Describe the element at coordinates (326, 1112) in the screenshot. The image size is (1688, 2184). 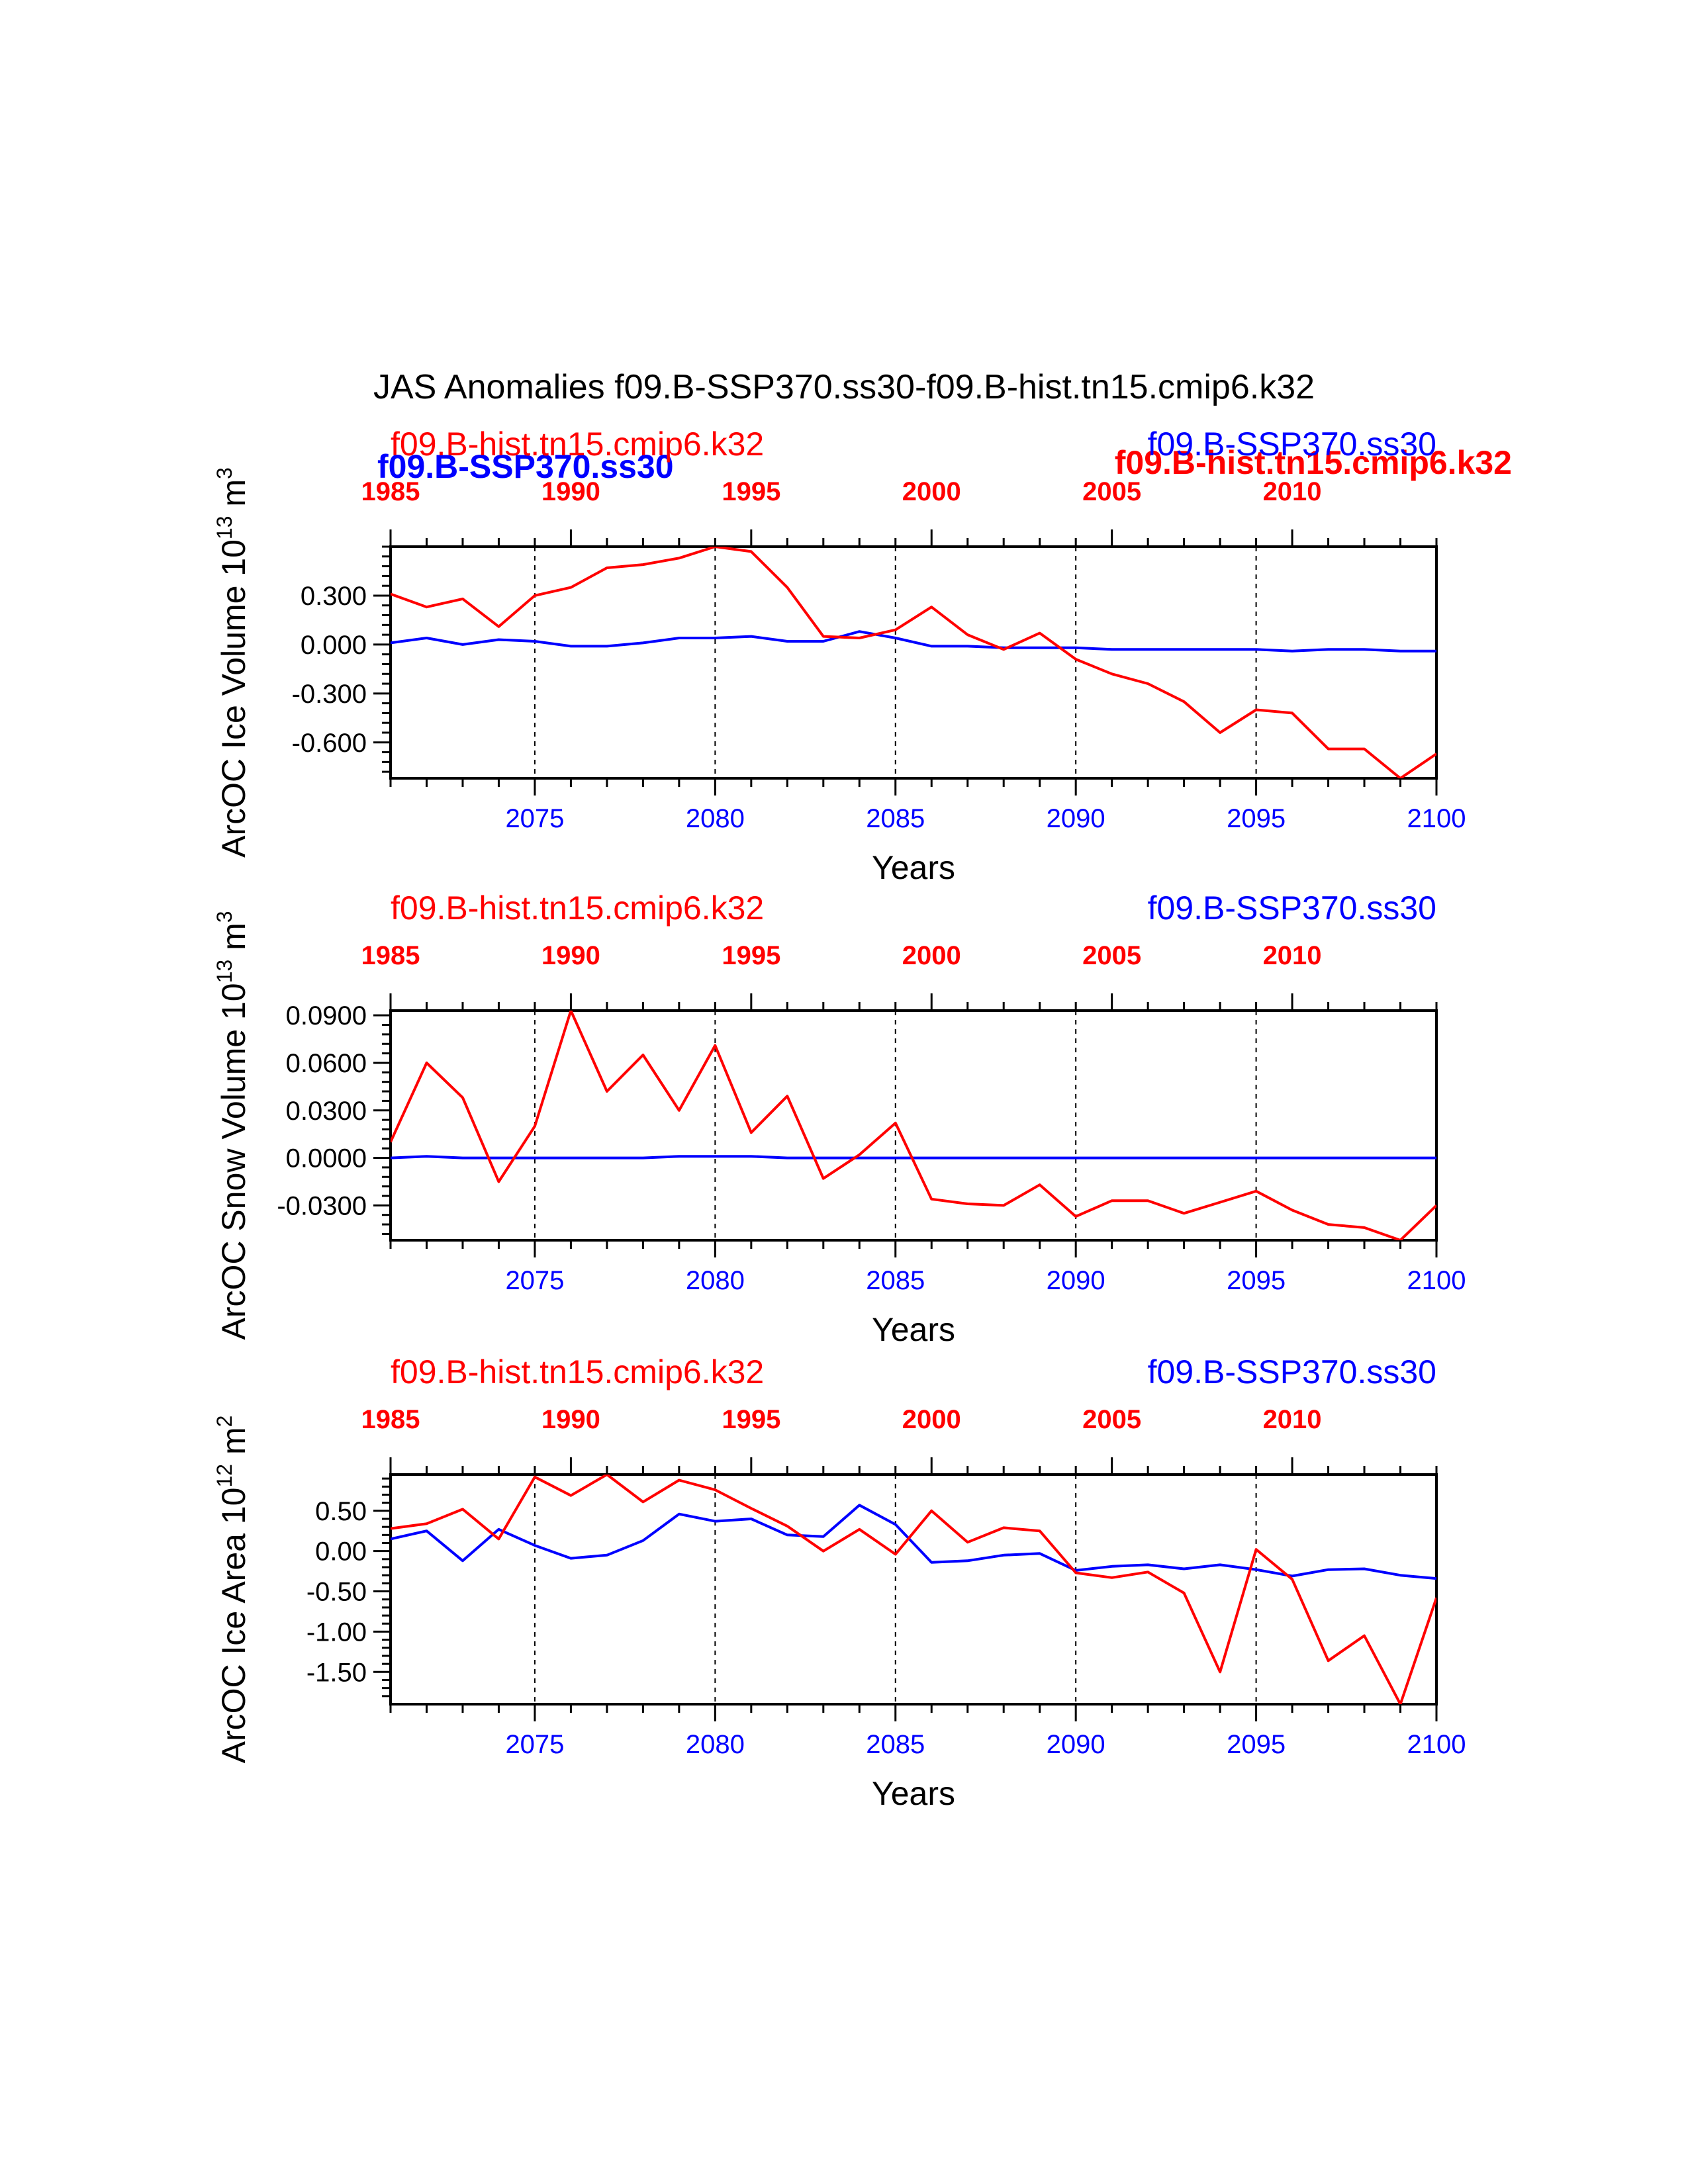
I see `y-tick-label: 0.0300` at that location.